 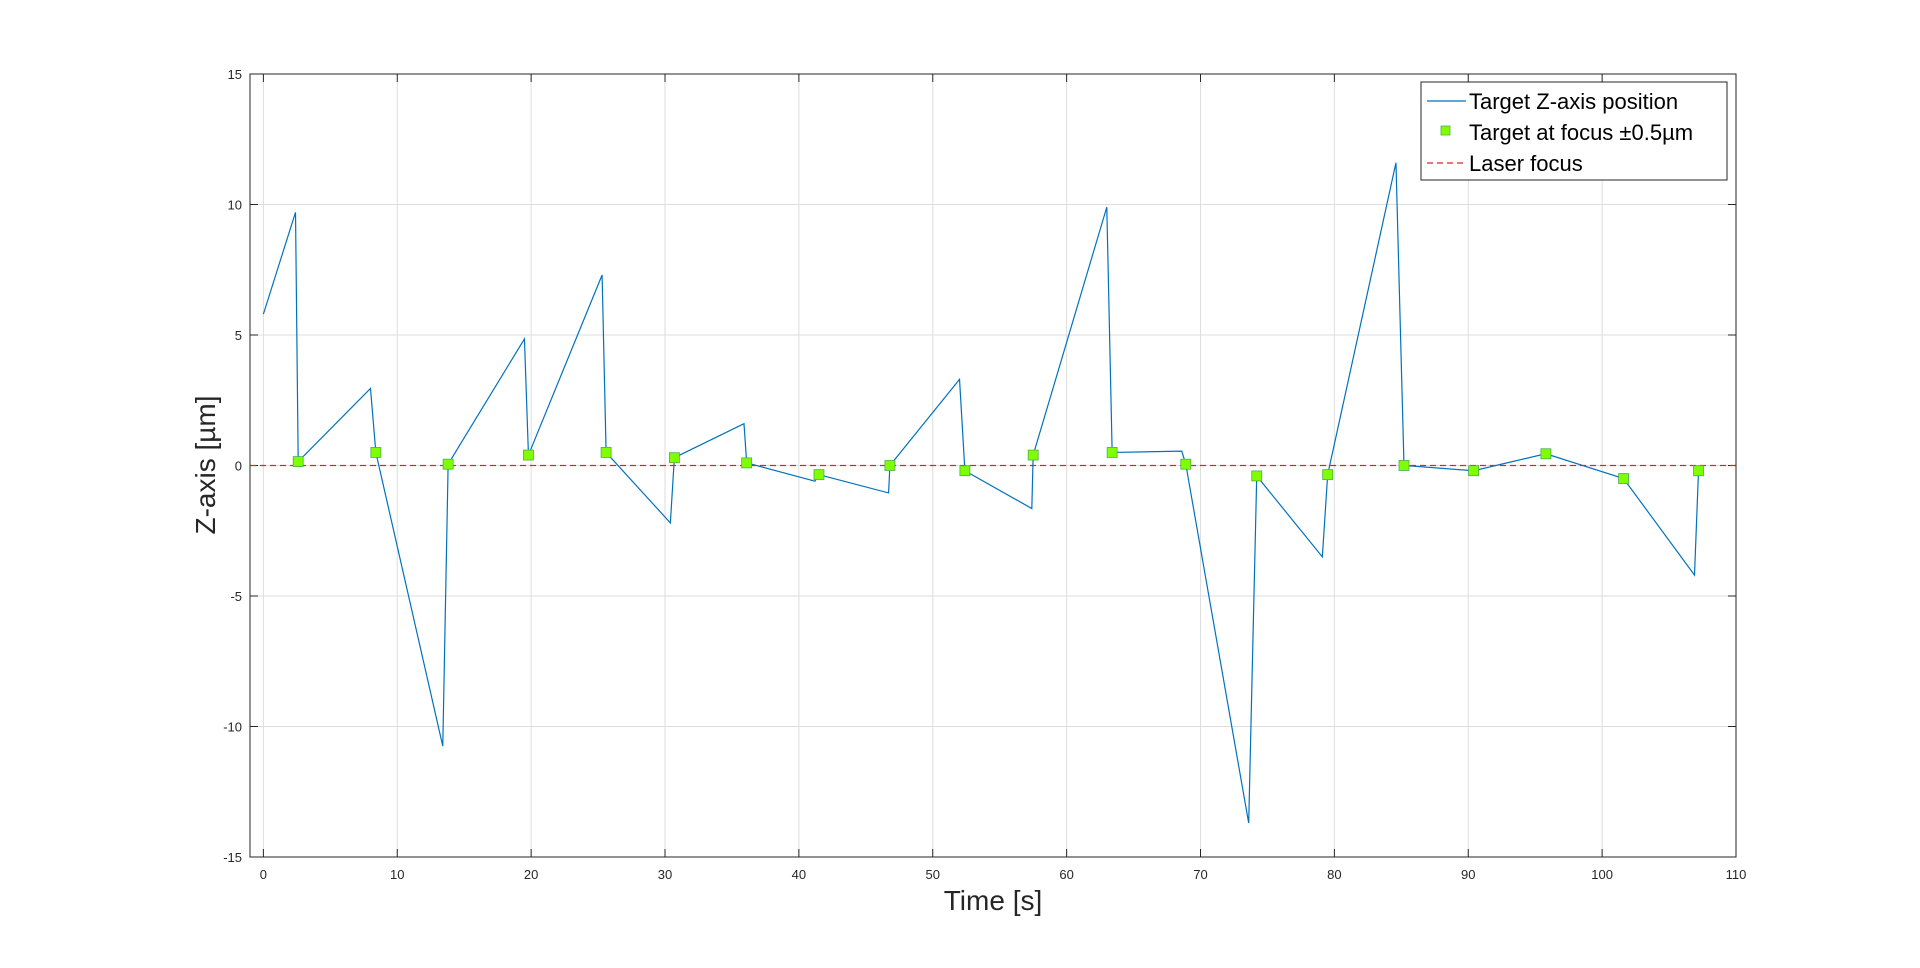 What do you see at coordinates (531, 874) in the screenshot?
I see `x-tick-label: 20` at bounding box center [531, 874].